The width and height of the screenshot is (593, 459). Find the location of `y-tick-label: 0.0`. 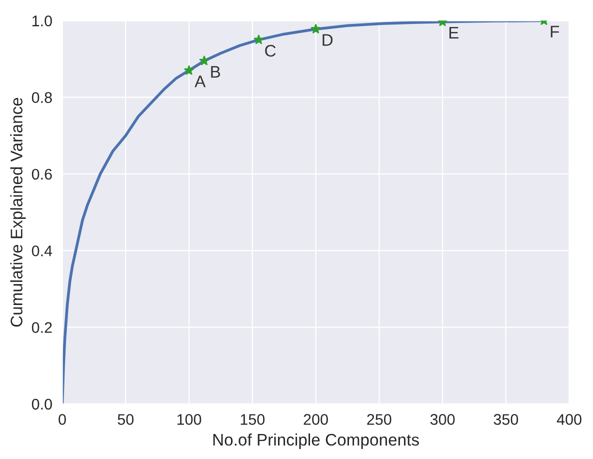

y-tick-label: 0.0 is located at coordinates (42, 404).